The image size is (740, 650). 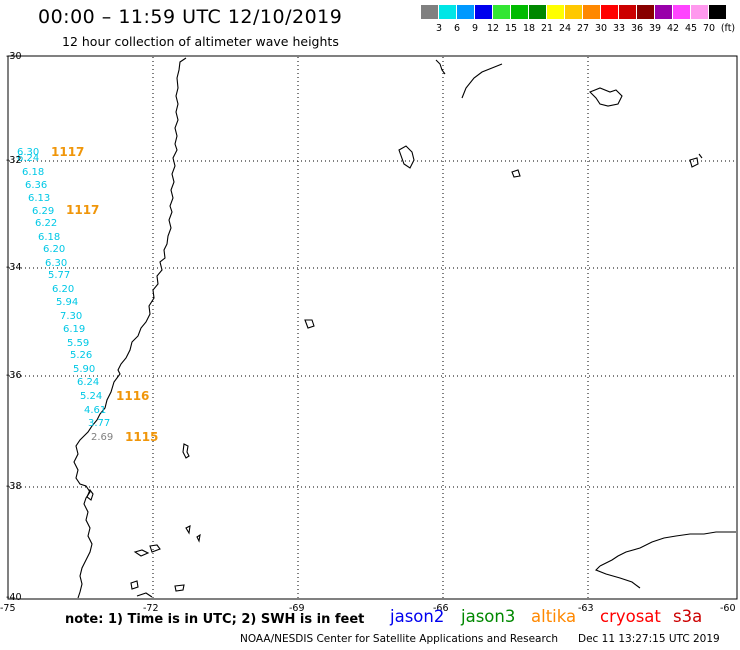 I want to click on wave-height-reading: 4.61, so click(x=95, y=410).